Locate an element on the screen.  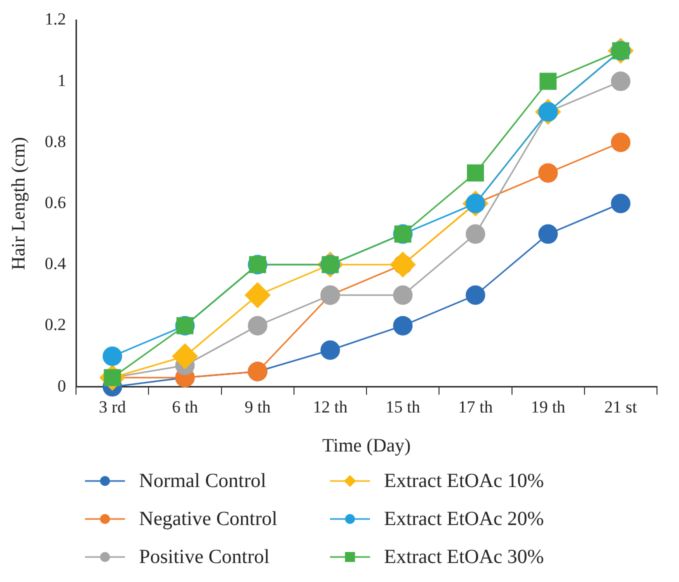
y-tick-label: 0 is located at coordinates (62, 386).